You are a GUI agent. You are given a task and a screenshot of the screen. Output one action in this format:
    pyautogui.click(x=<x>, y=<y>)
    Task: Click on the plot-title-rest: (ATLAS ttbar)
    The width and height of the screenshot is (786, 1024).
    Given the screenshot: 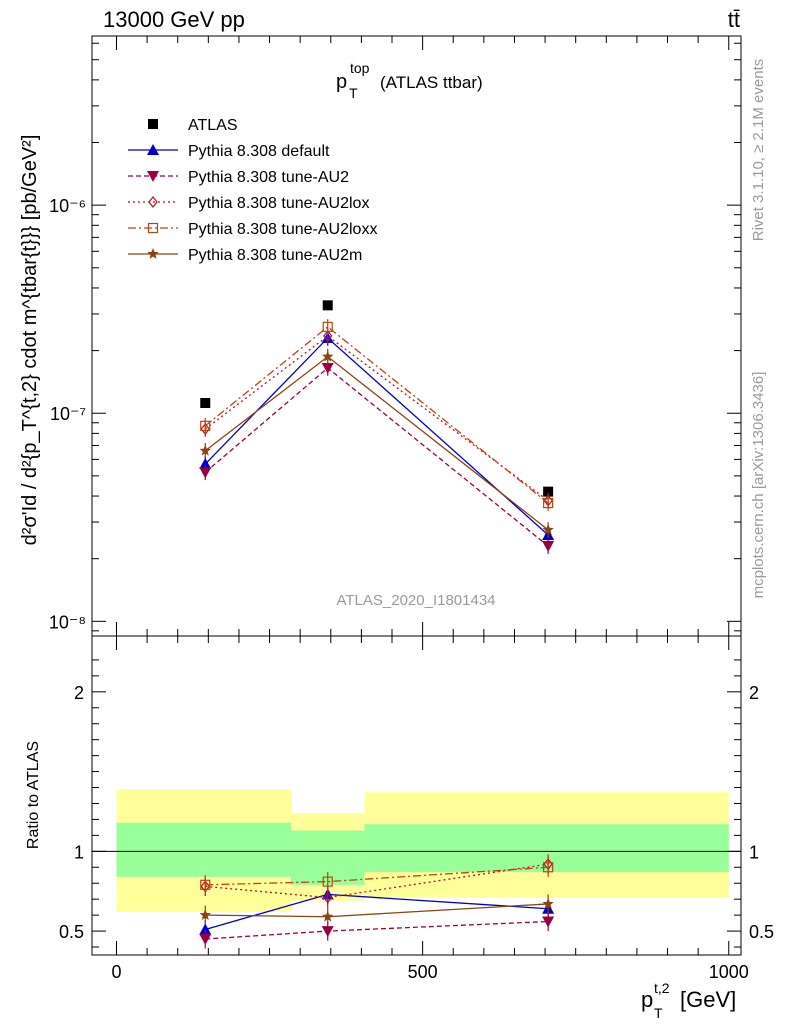 What is the action you would take?
    pyautogui.click(x=431, y=82)
    